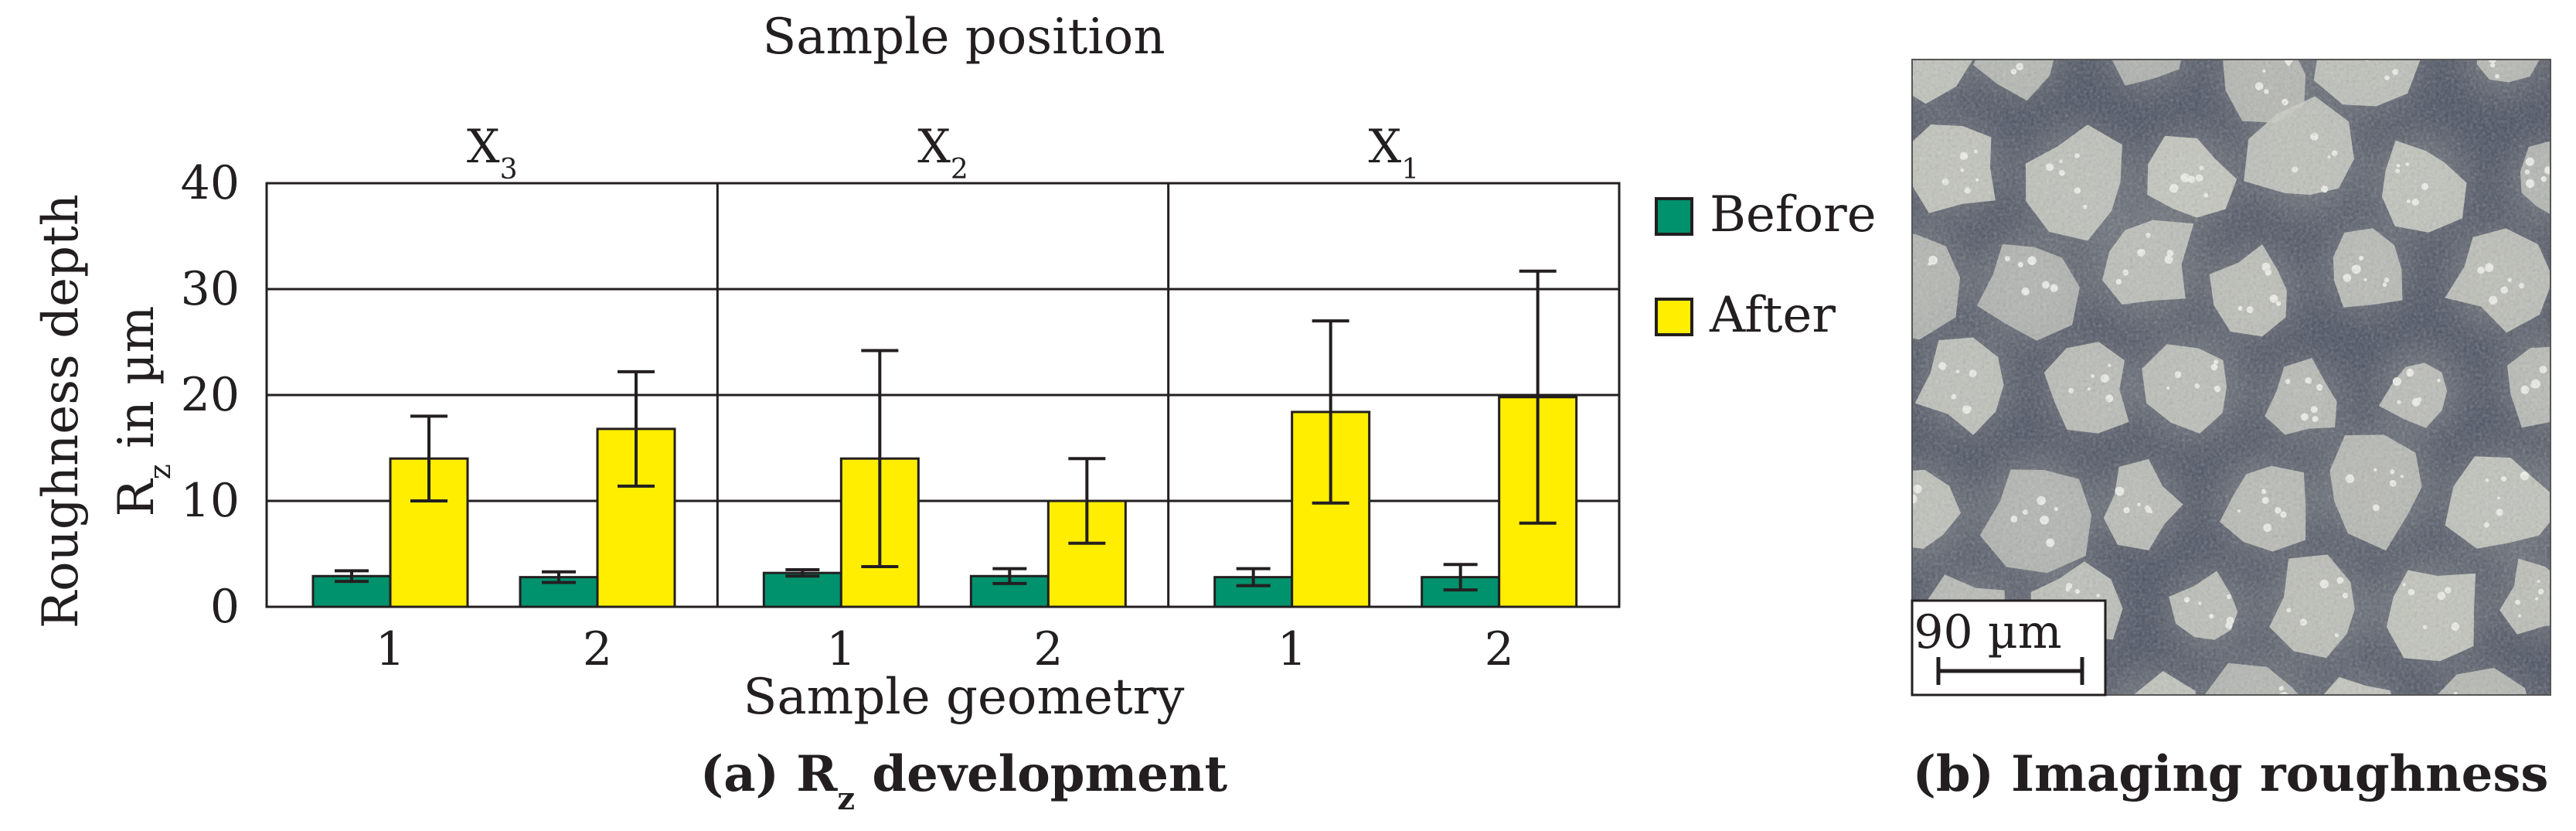  What do you see at coordinates (1292, 649) in the screenshot?
I see `x-tick-5: 1` at bounding box center [1292, 649].